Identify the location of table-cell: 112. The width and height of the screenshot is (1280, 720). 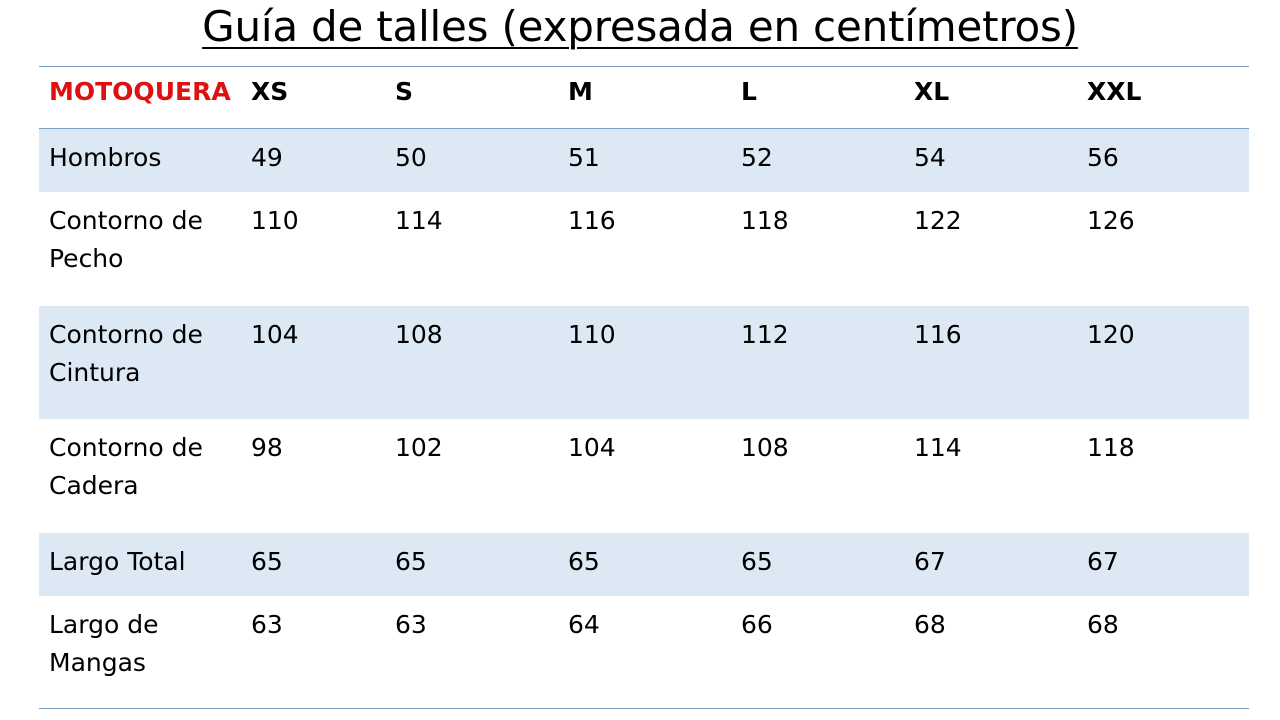
(765, 334).